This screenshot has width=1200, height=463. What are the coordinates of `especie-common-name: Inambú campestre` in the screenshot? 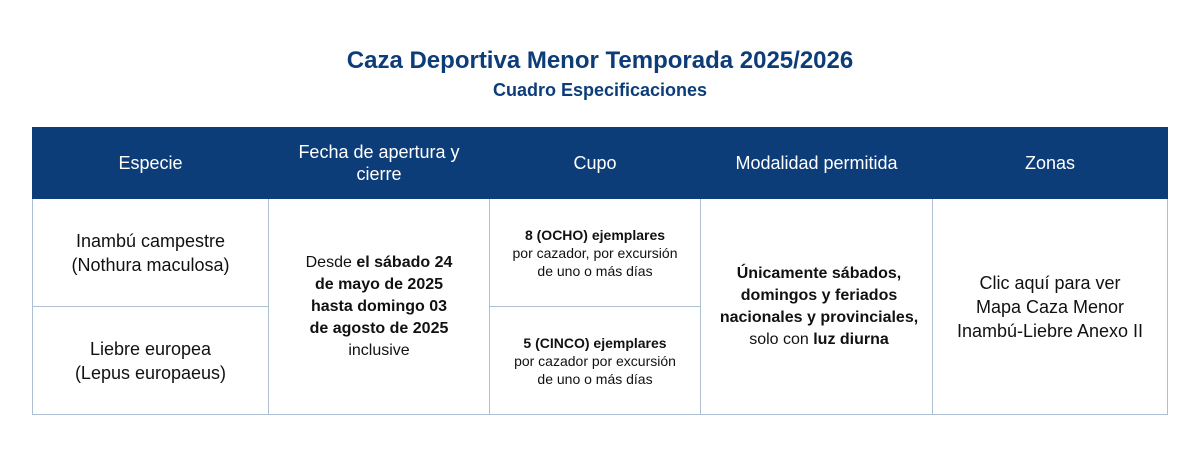 It's located at (150, 240).